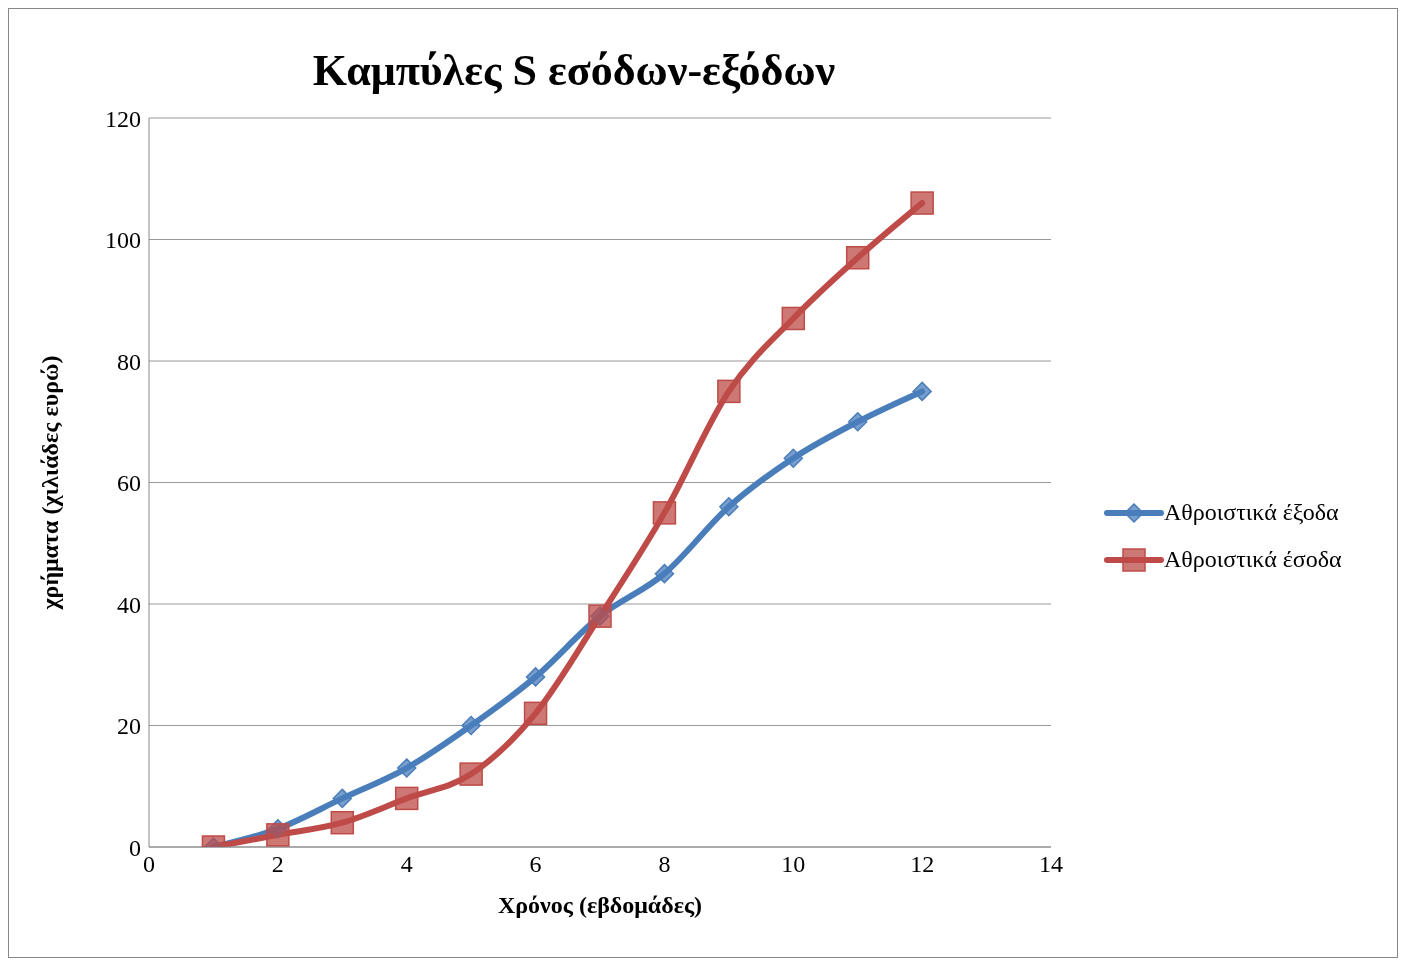 This screenshot has height=963, width=1403. What do you see at coordinates (49, 483) in the screenshot?
I see `y-axis-title: χρήματα (χιλιάδες ευρώ)` at bounding box center [49, 483].